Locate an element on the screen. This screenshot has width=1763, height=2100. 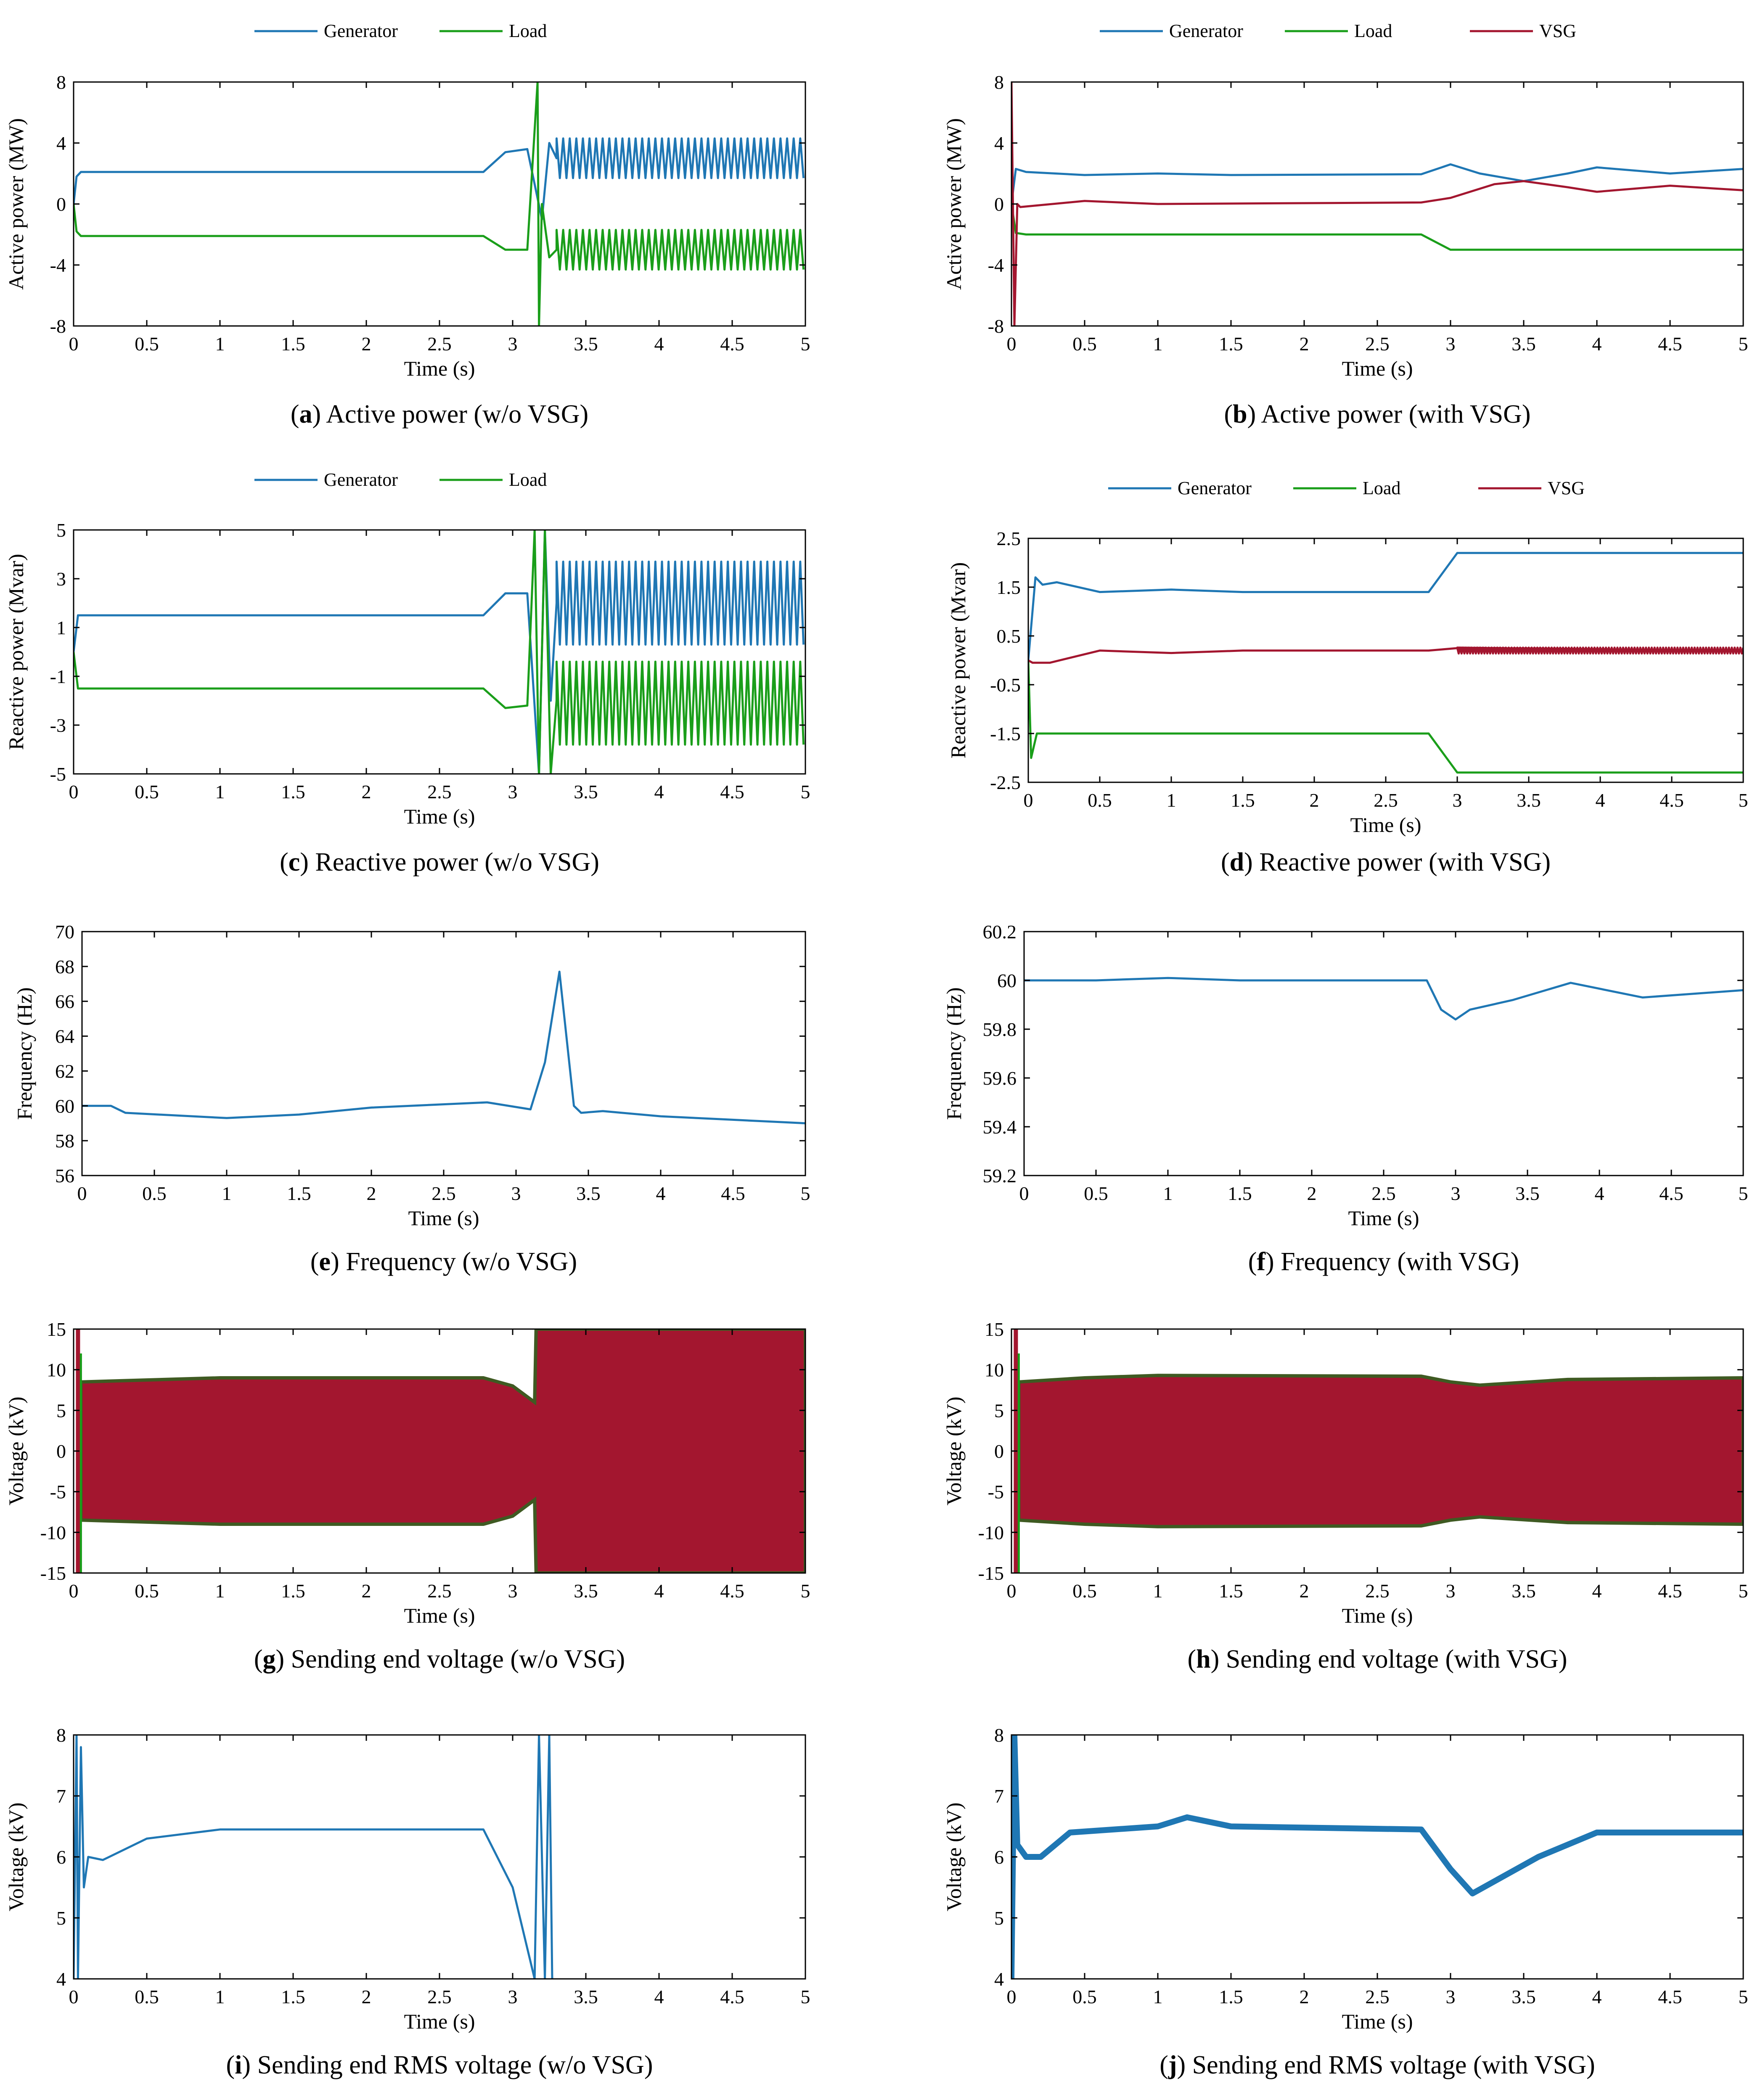
y-tick-label: 0 is located at coordinates (999, 204).